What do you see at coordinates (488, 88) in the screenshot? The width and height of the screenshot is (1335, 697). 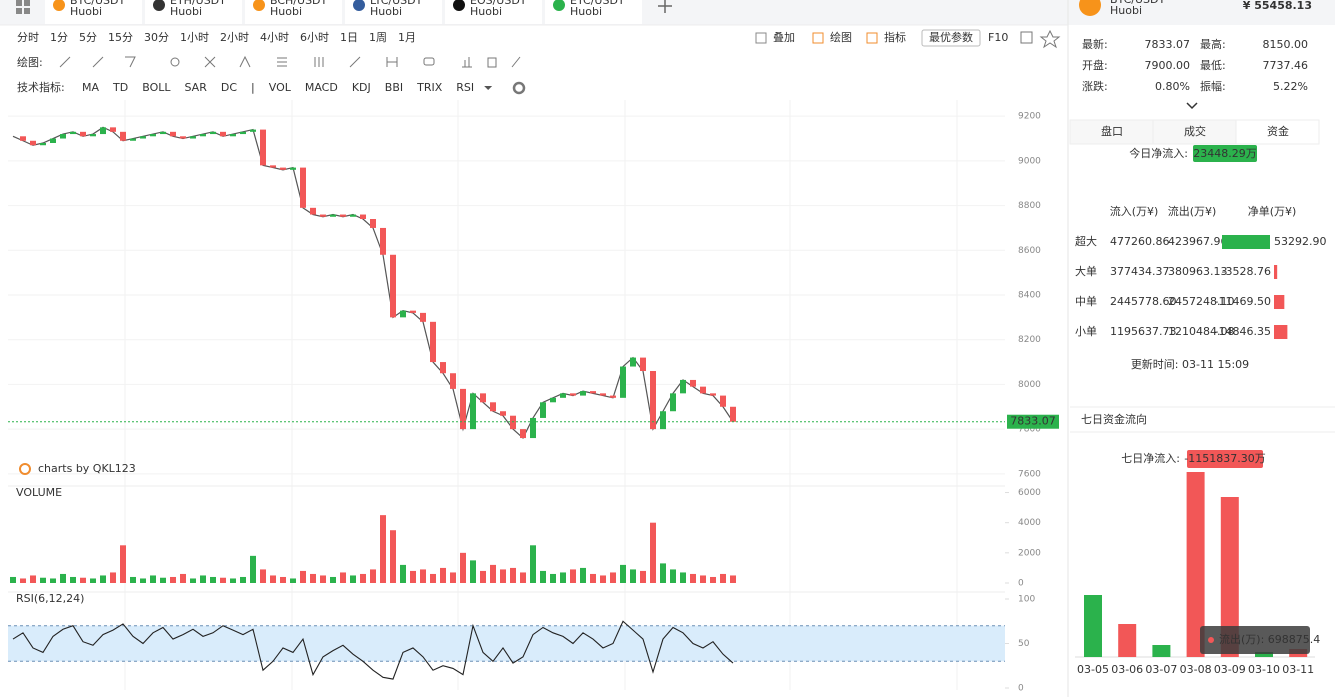 I see `dropdown` at bounding box center [488, 88].